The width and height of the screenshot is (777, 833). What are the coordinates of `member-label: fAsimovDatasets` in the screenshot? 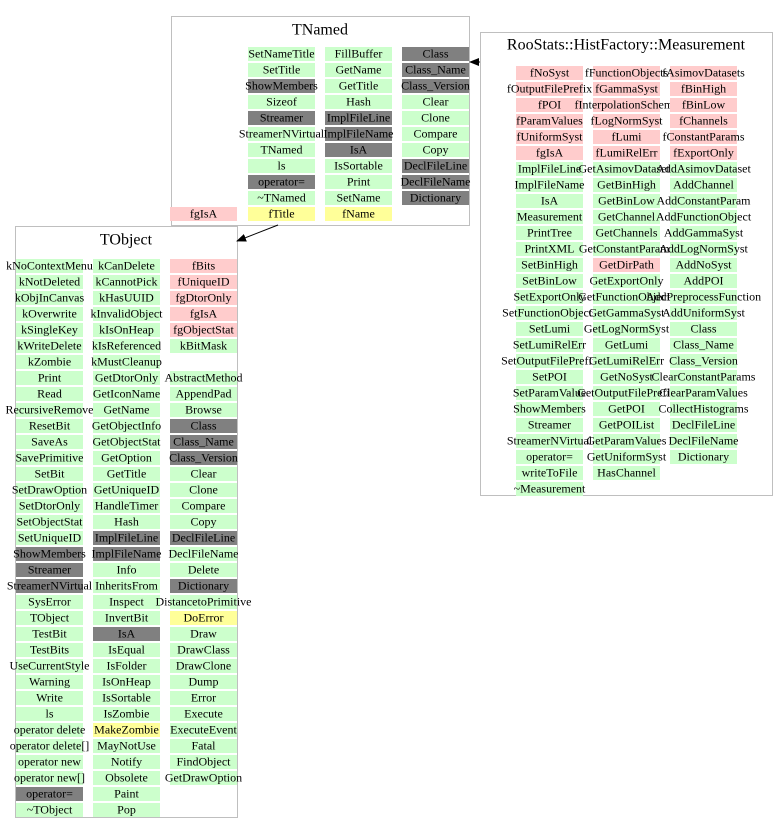 It's located at (703, 72).